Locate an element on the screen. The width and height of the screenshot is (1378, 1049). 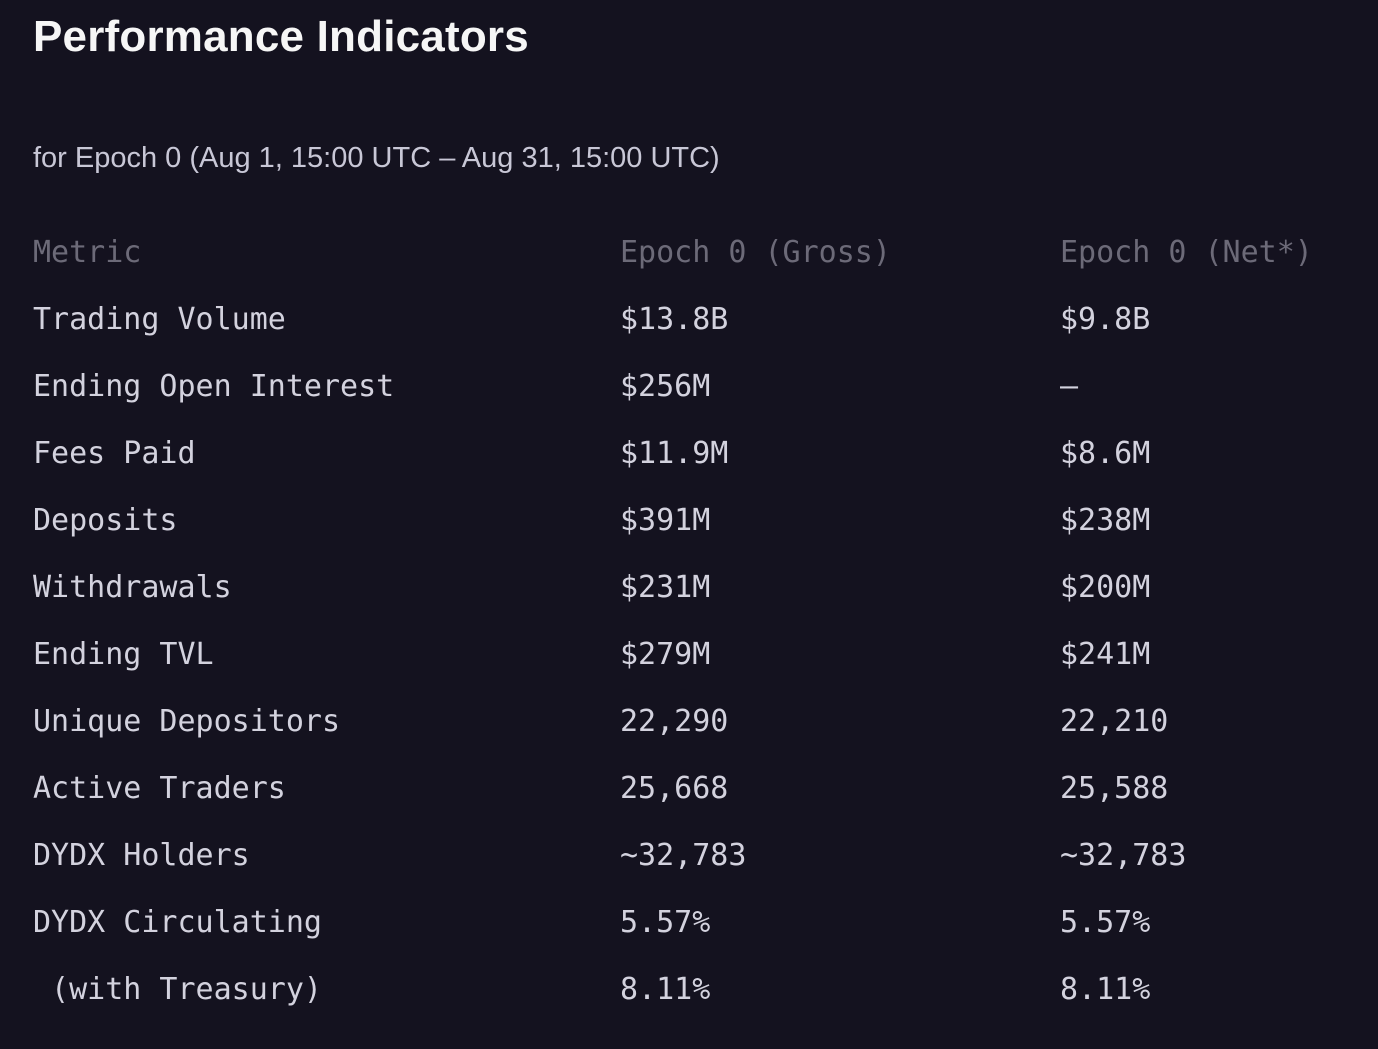
metric-label: (with Treasury) is located at coordinates (177, 989).